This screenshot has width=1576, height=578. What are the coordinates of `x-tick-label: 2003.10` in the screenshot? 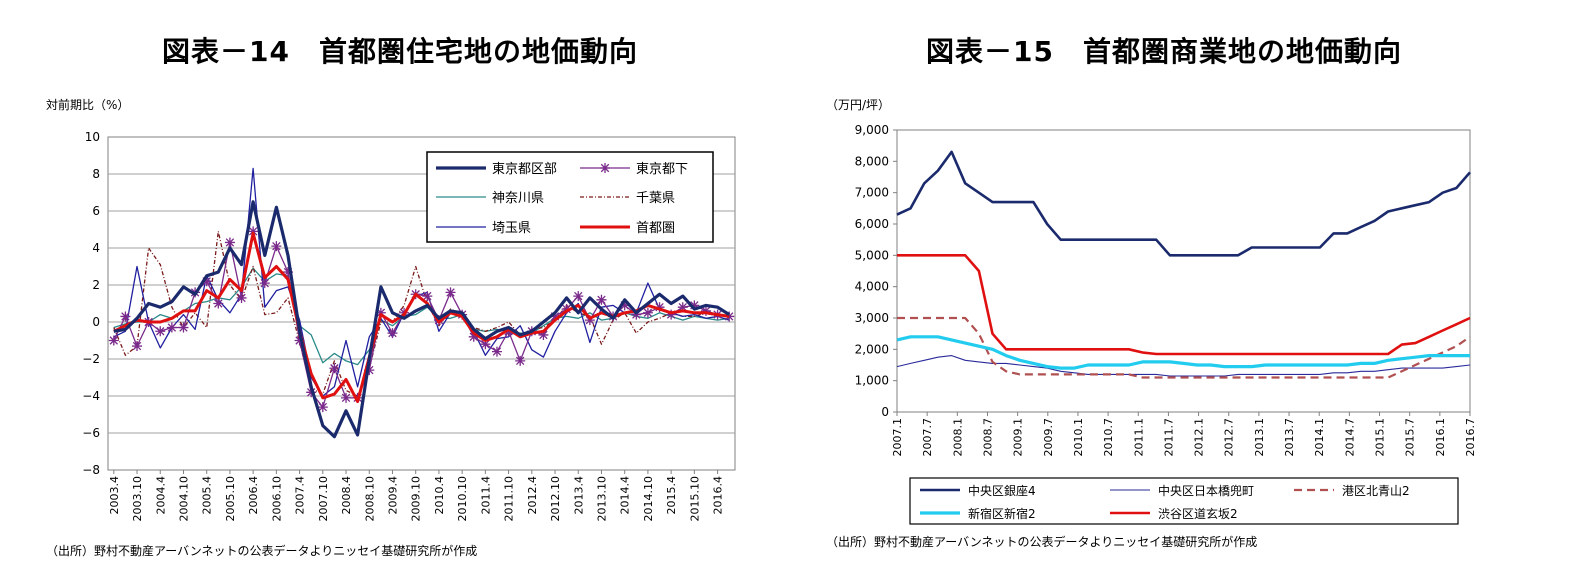 It's located at (137, 499).